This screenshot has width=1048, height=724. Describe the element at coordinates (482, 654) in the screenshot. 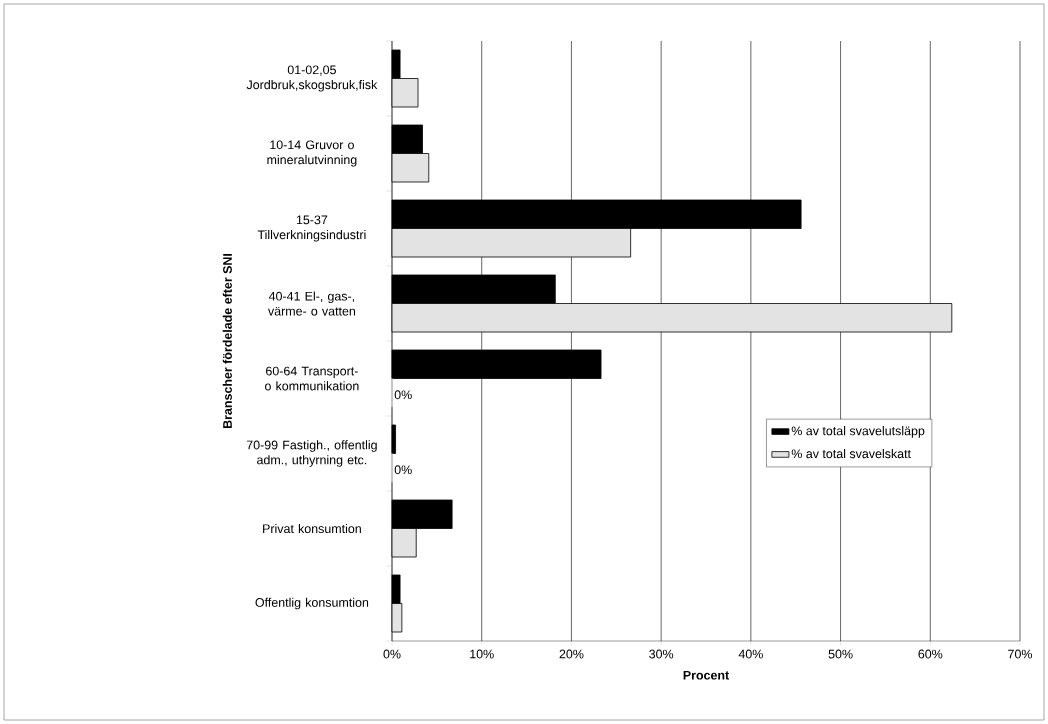

I see `x-tick-label: 10%` at that location.